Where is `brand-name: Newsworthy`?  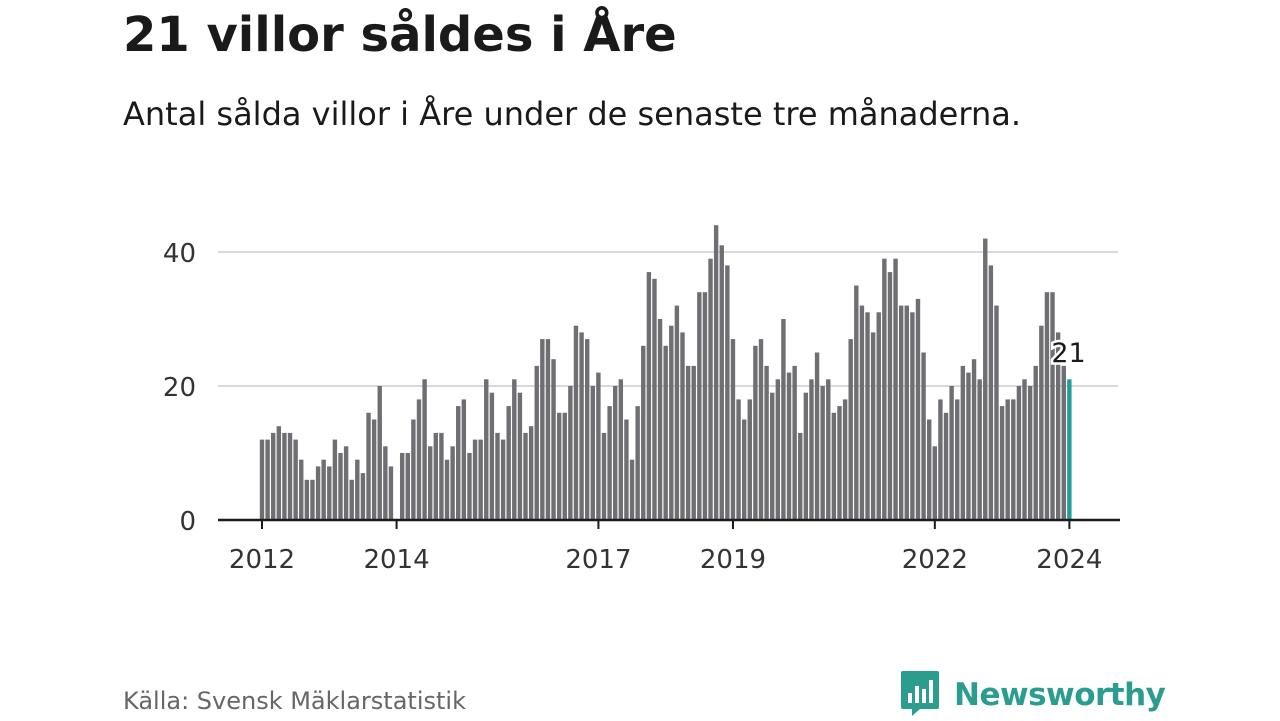 brand-name: Newsworthy is located at coordinates (1060, 695).